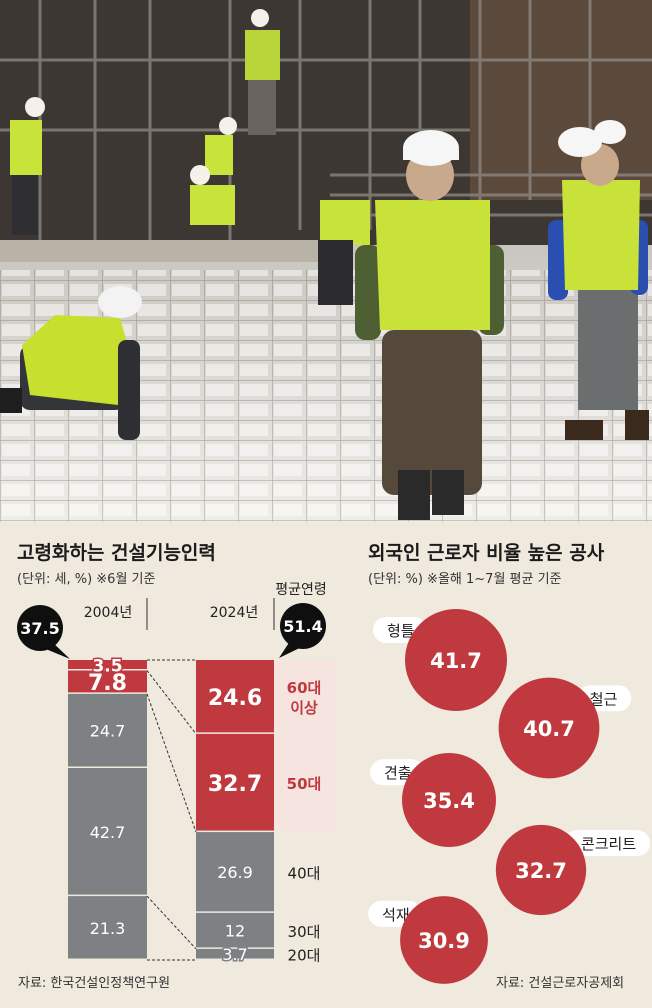  I want to click on bar-segment-2024년-30대, so click(235, 930).